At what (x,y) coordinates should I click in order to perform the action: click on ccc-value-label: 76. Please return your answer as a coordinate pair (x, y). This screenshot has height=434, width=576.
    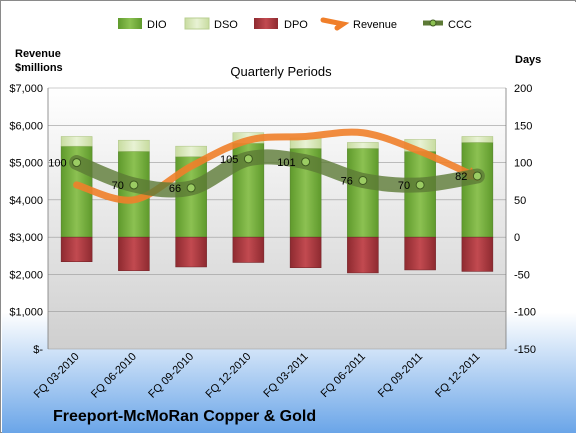
    Looking at the image, I should click on (347, 181).